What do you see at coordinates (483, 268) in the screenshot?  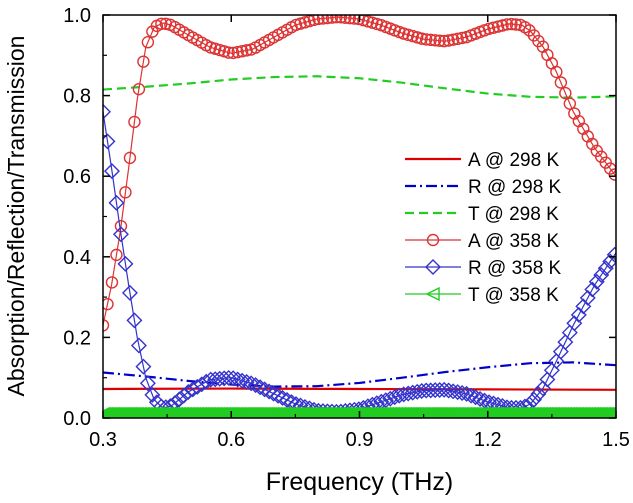 I see `legend-item: R @ 358 K` at bounding box center [483, 268].